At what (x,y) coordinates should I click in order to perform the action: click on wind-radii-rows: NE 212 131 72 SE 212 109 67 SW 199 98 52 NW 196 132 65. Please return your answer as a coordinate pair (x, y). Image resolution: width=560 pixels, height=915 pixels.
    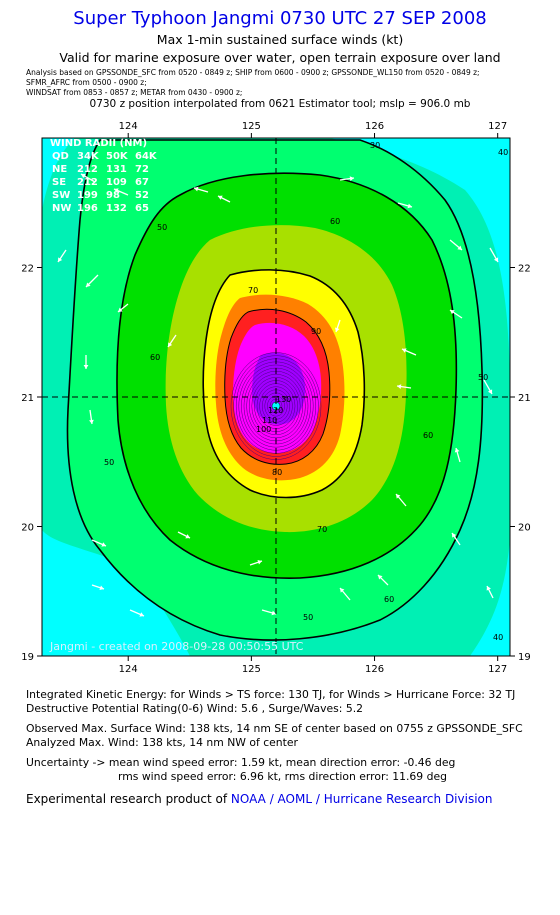
    Looking at the image, I should click on (100, 189).